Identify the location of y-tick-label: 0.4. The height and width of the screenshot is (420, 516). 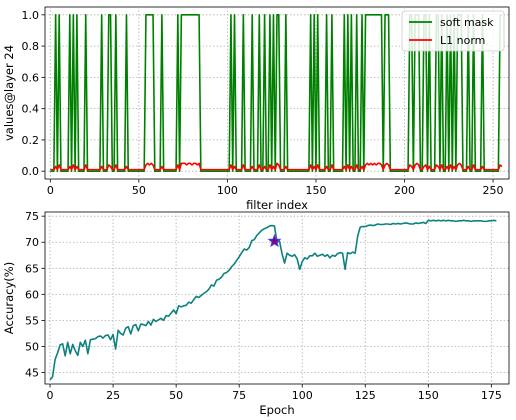
(31, 109).